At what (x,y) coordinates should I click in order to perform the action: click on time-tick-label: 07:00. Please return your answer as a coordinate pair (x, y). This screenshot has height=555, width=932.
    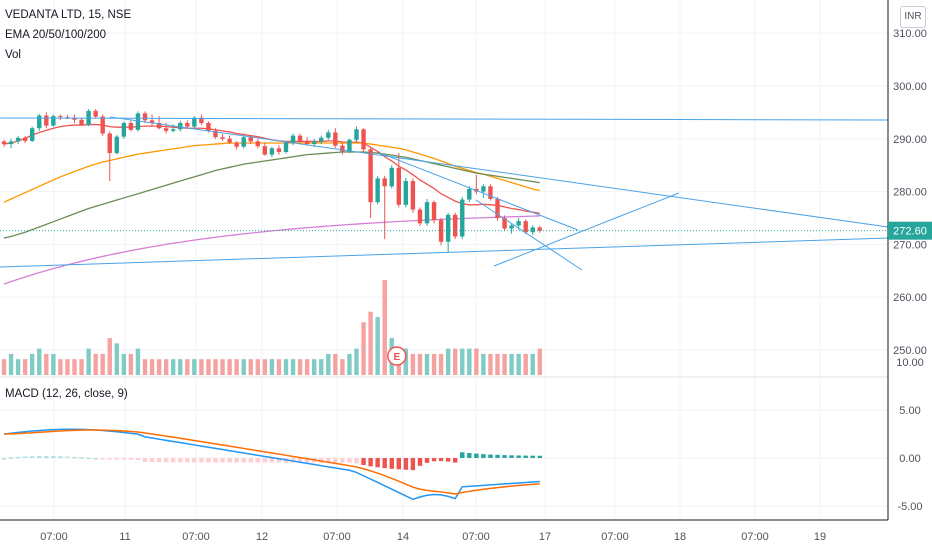
    Looking at the image, I should click on (755, 537).